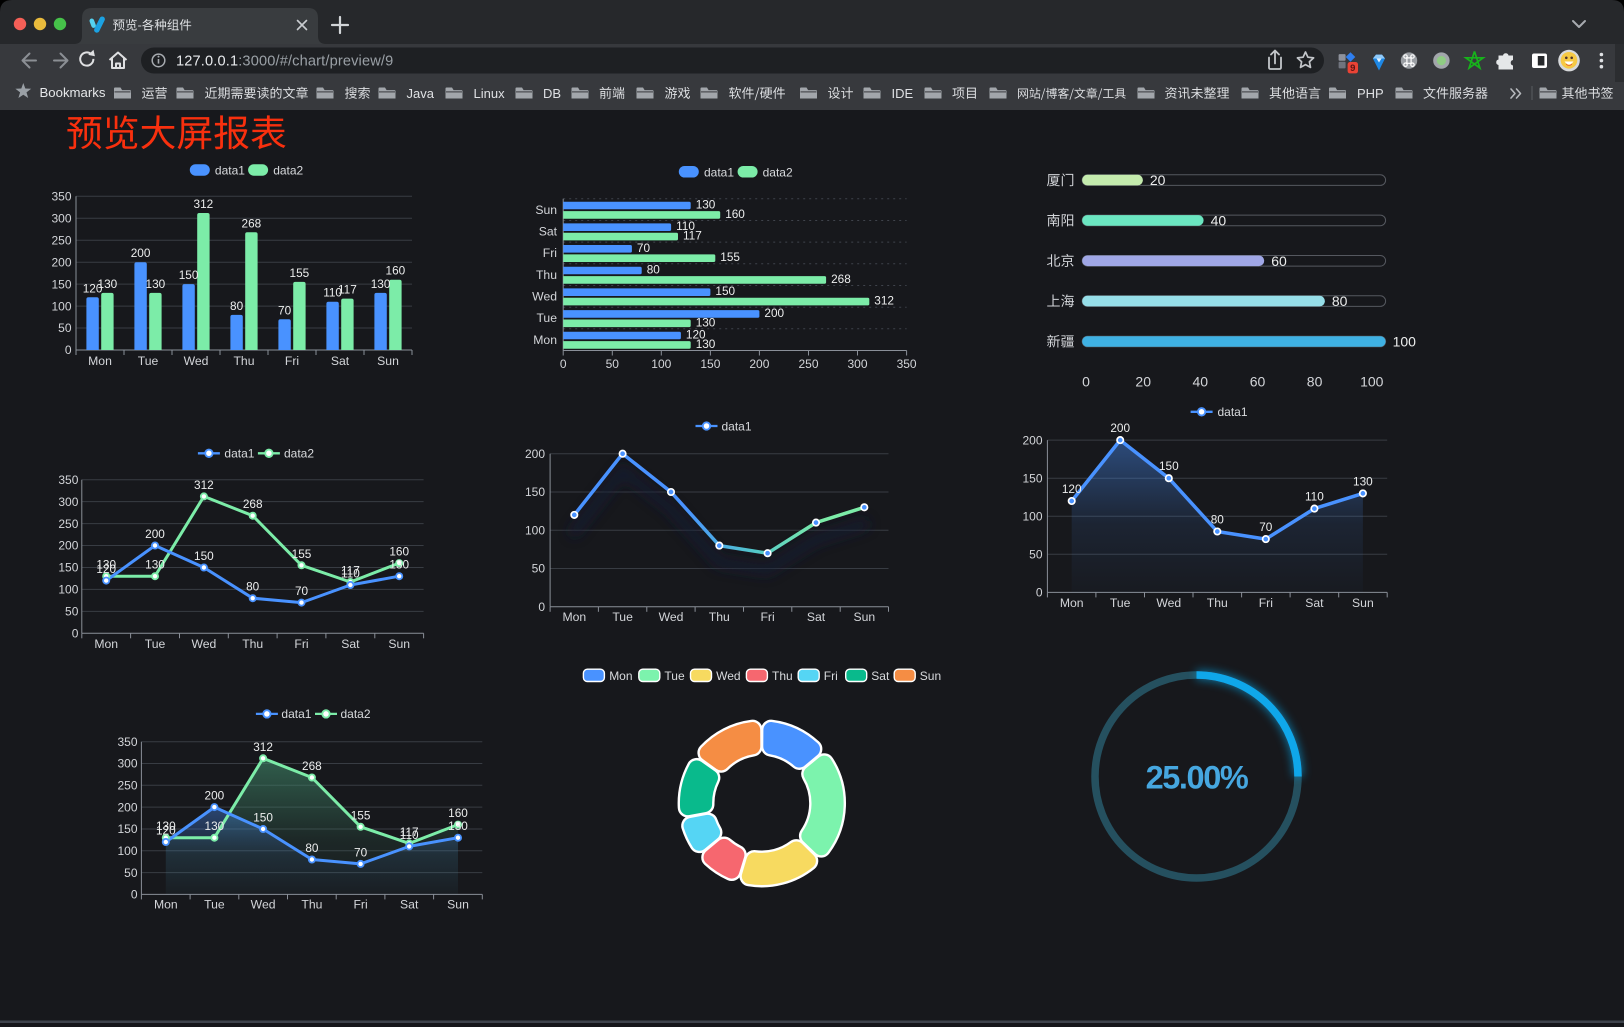  I want to click on svg-text: DB, so click(552, 93).